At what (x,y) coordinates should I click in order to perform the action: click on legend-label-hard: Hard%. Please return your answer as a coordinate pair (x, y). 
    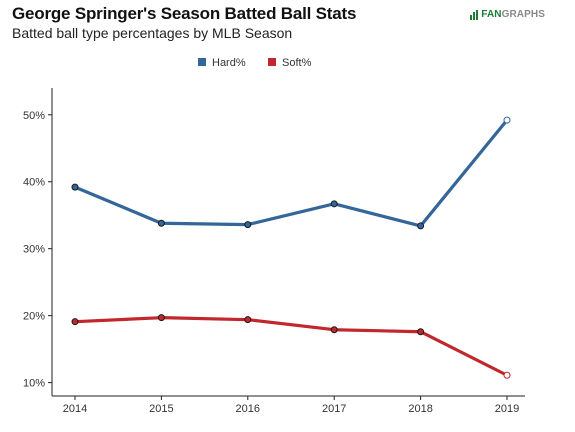
    Looking at the image, I should click on (229, 63).